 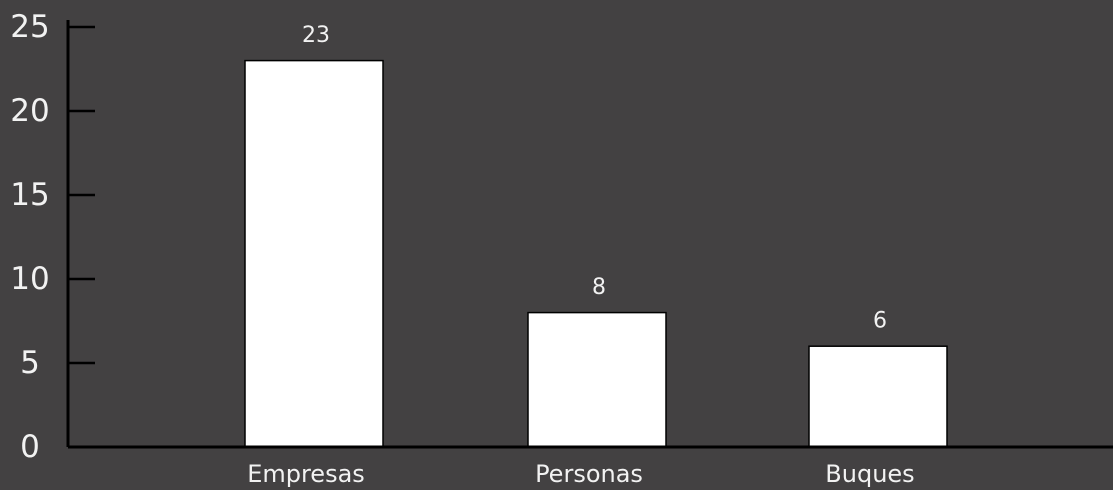 I want to click on y-tick-label: 20, so click(x=29, y=111).